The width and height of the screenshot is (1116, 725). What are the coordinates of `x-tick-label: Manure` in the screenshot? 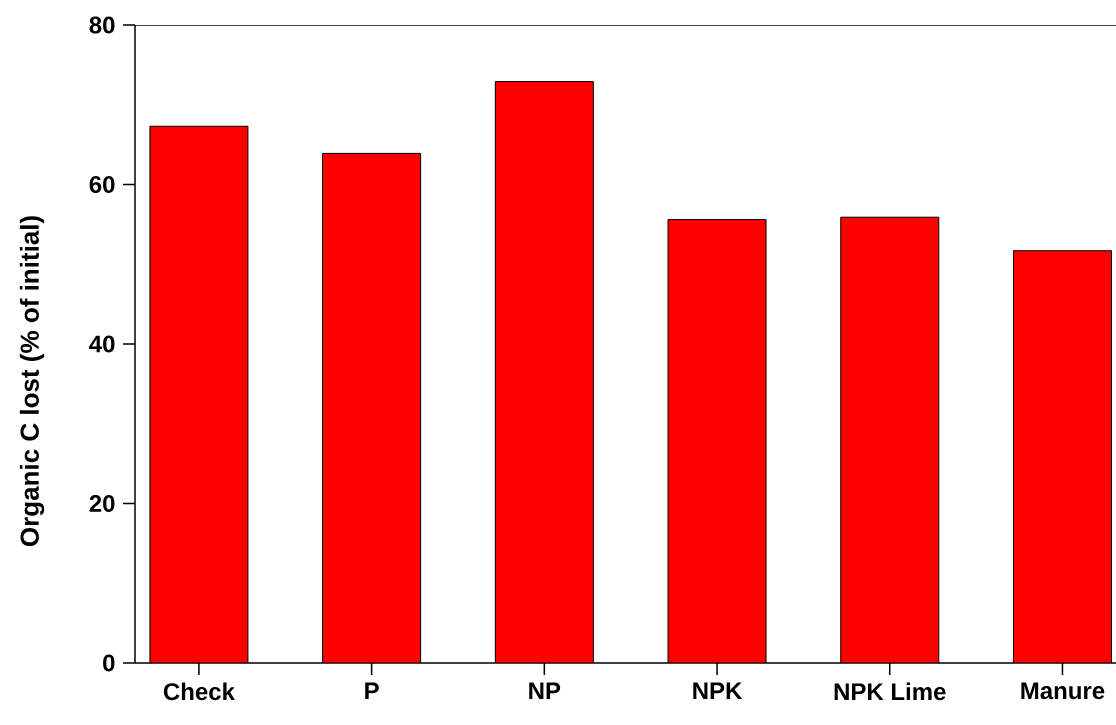 It's located at (1063, 691).